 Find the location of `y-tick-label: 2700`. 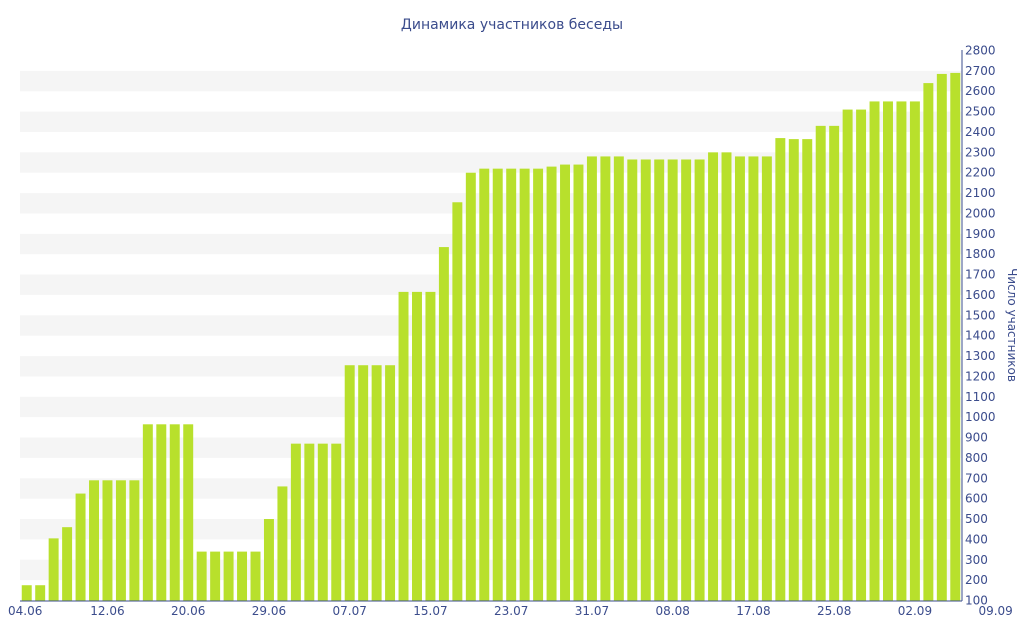

y-tick-label: 2700 is located at coordinates (980, 71).